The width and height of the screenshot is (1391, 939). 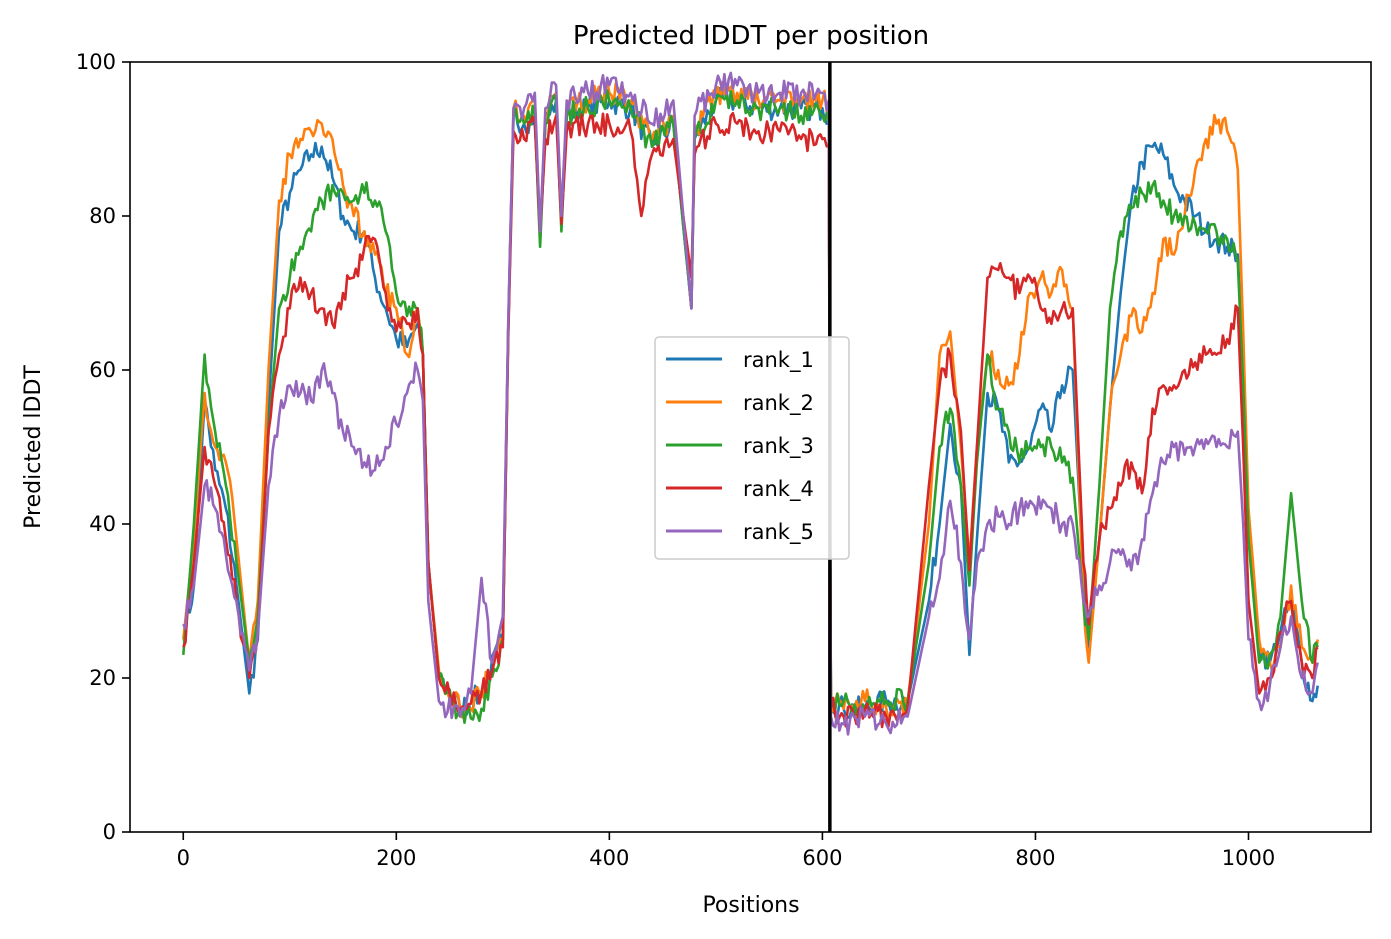 What do you see at coordinates (103, 447) in the screenshot?
I see `y-axis: 0 20 40 60 80 100` at bounding box center [103, 447].